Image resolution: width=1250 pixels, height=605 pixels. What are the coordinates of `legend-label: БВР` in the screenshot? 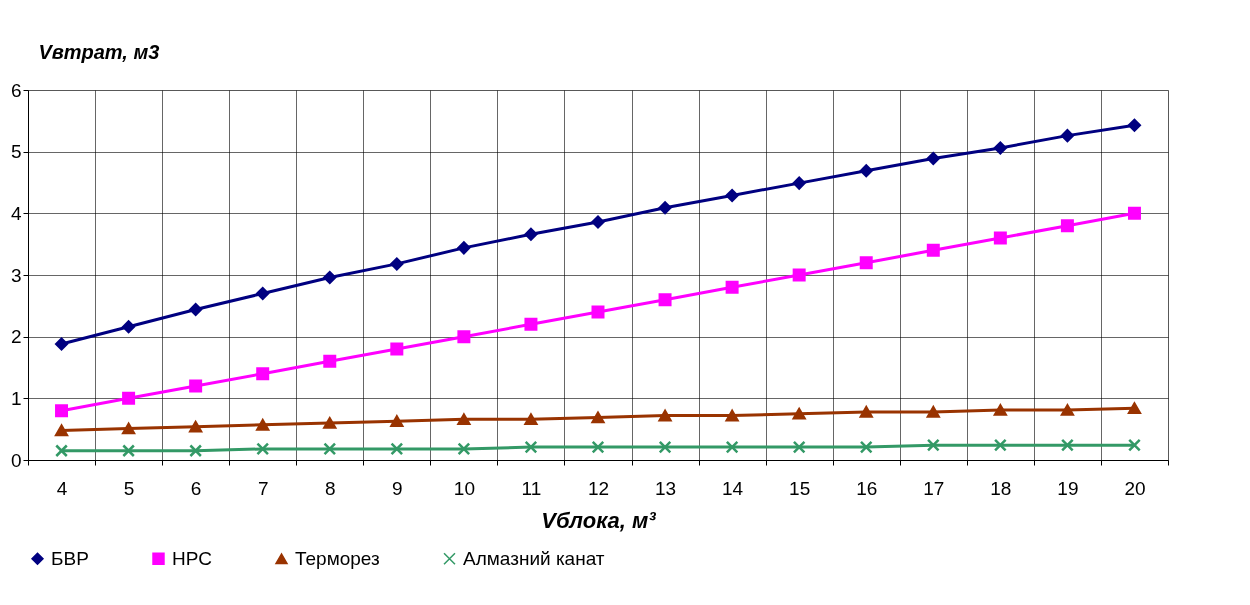 It's located at (70, 558).